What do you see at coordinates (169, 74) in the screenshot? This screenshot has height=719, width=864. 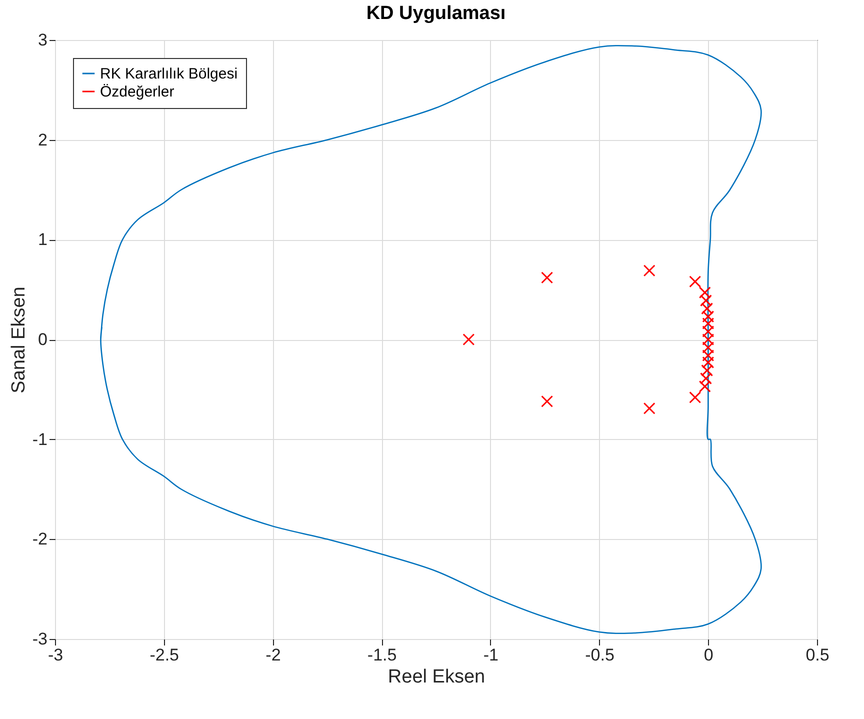 I see `legend-label: RK Kararlılık Bölgesi` at bounding box center [169, 74].